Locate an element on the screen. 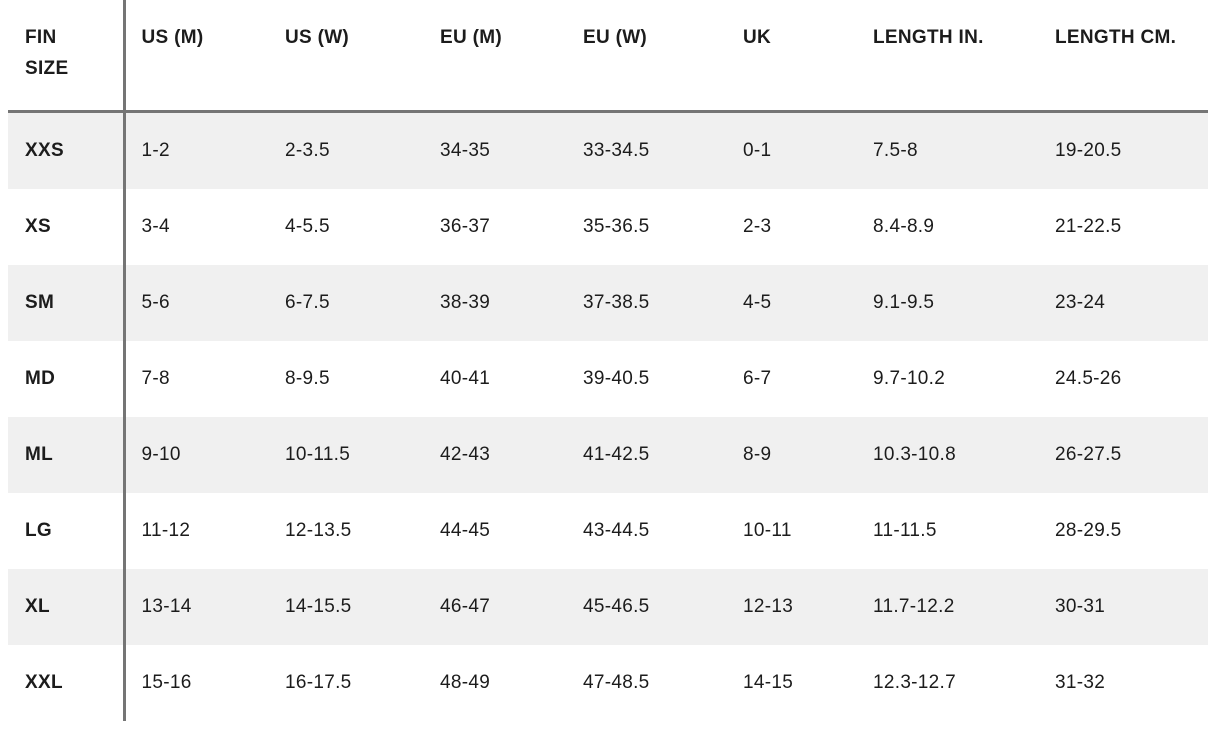  cell: 2-3 is located at coordinates (757, 226).